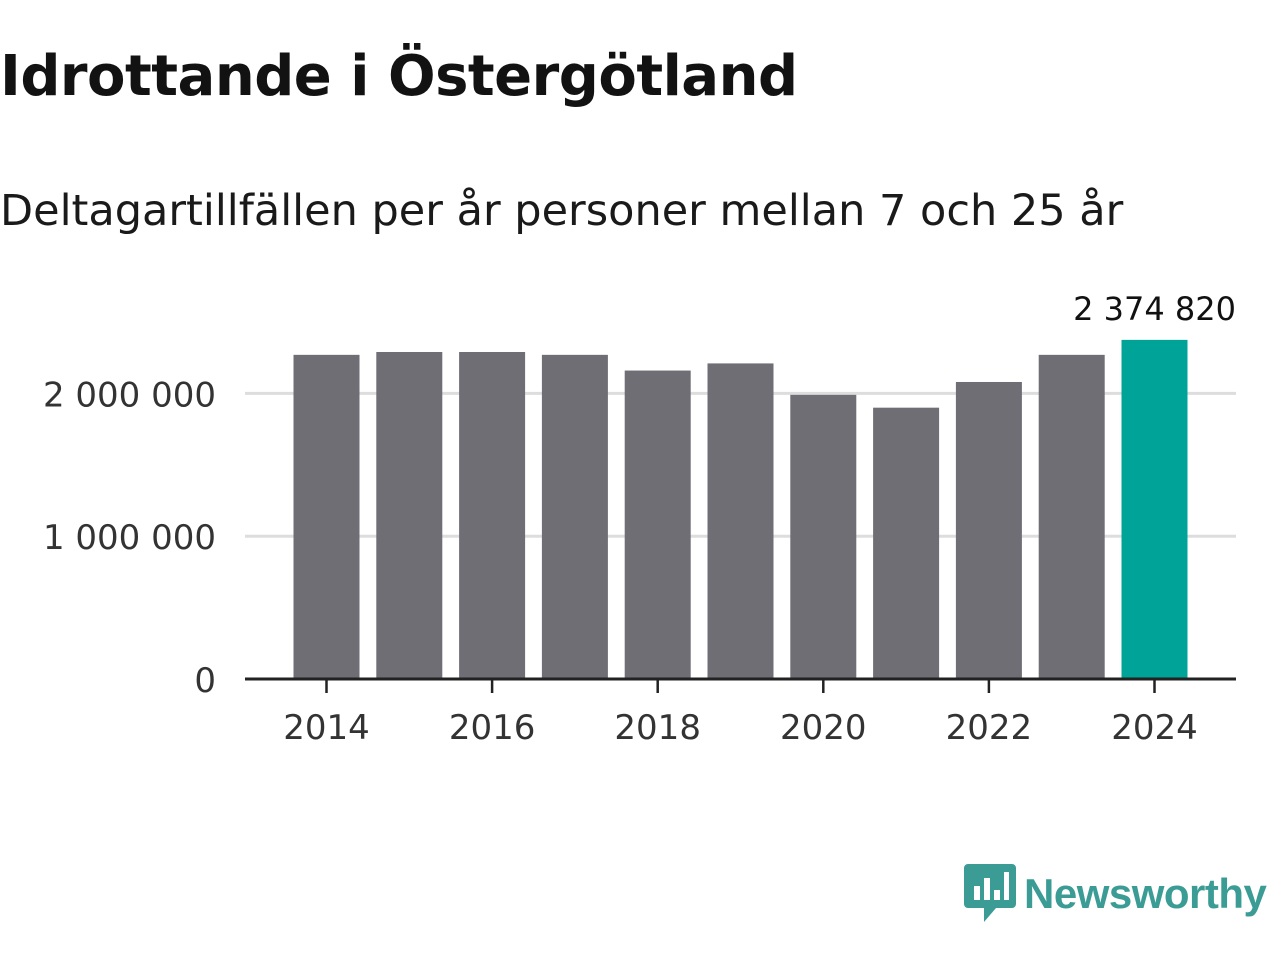  Describe the element at coordinates (1154, 728) in the screenshot. I see `x-tick-label: 2024` at that location.